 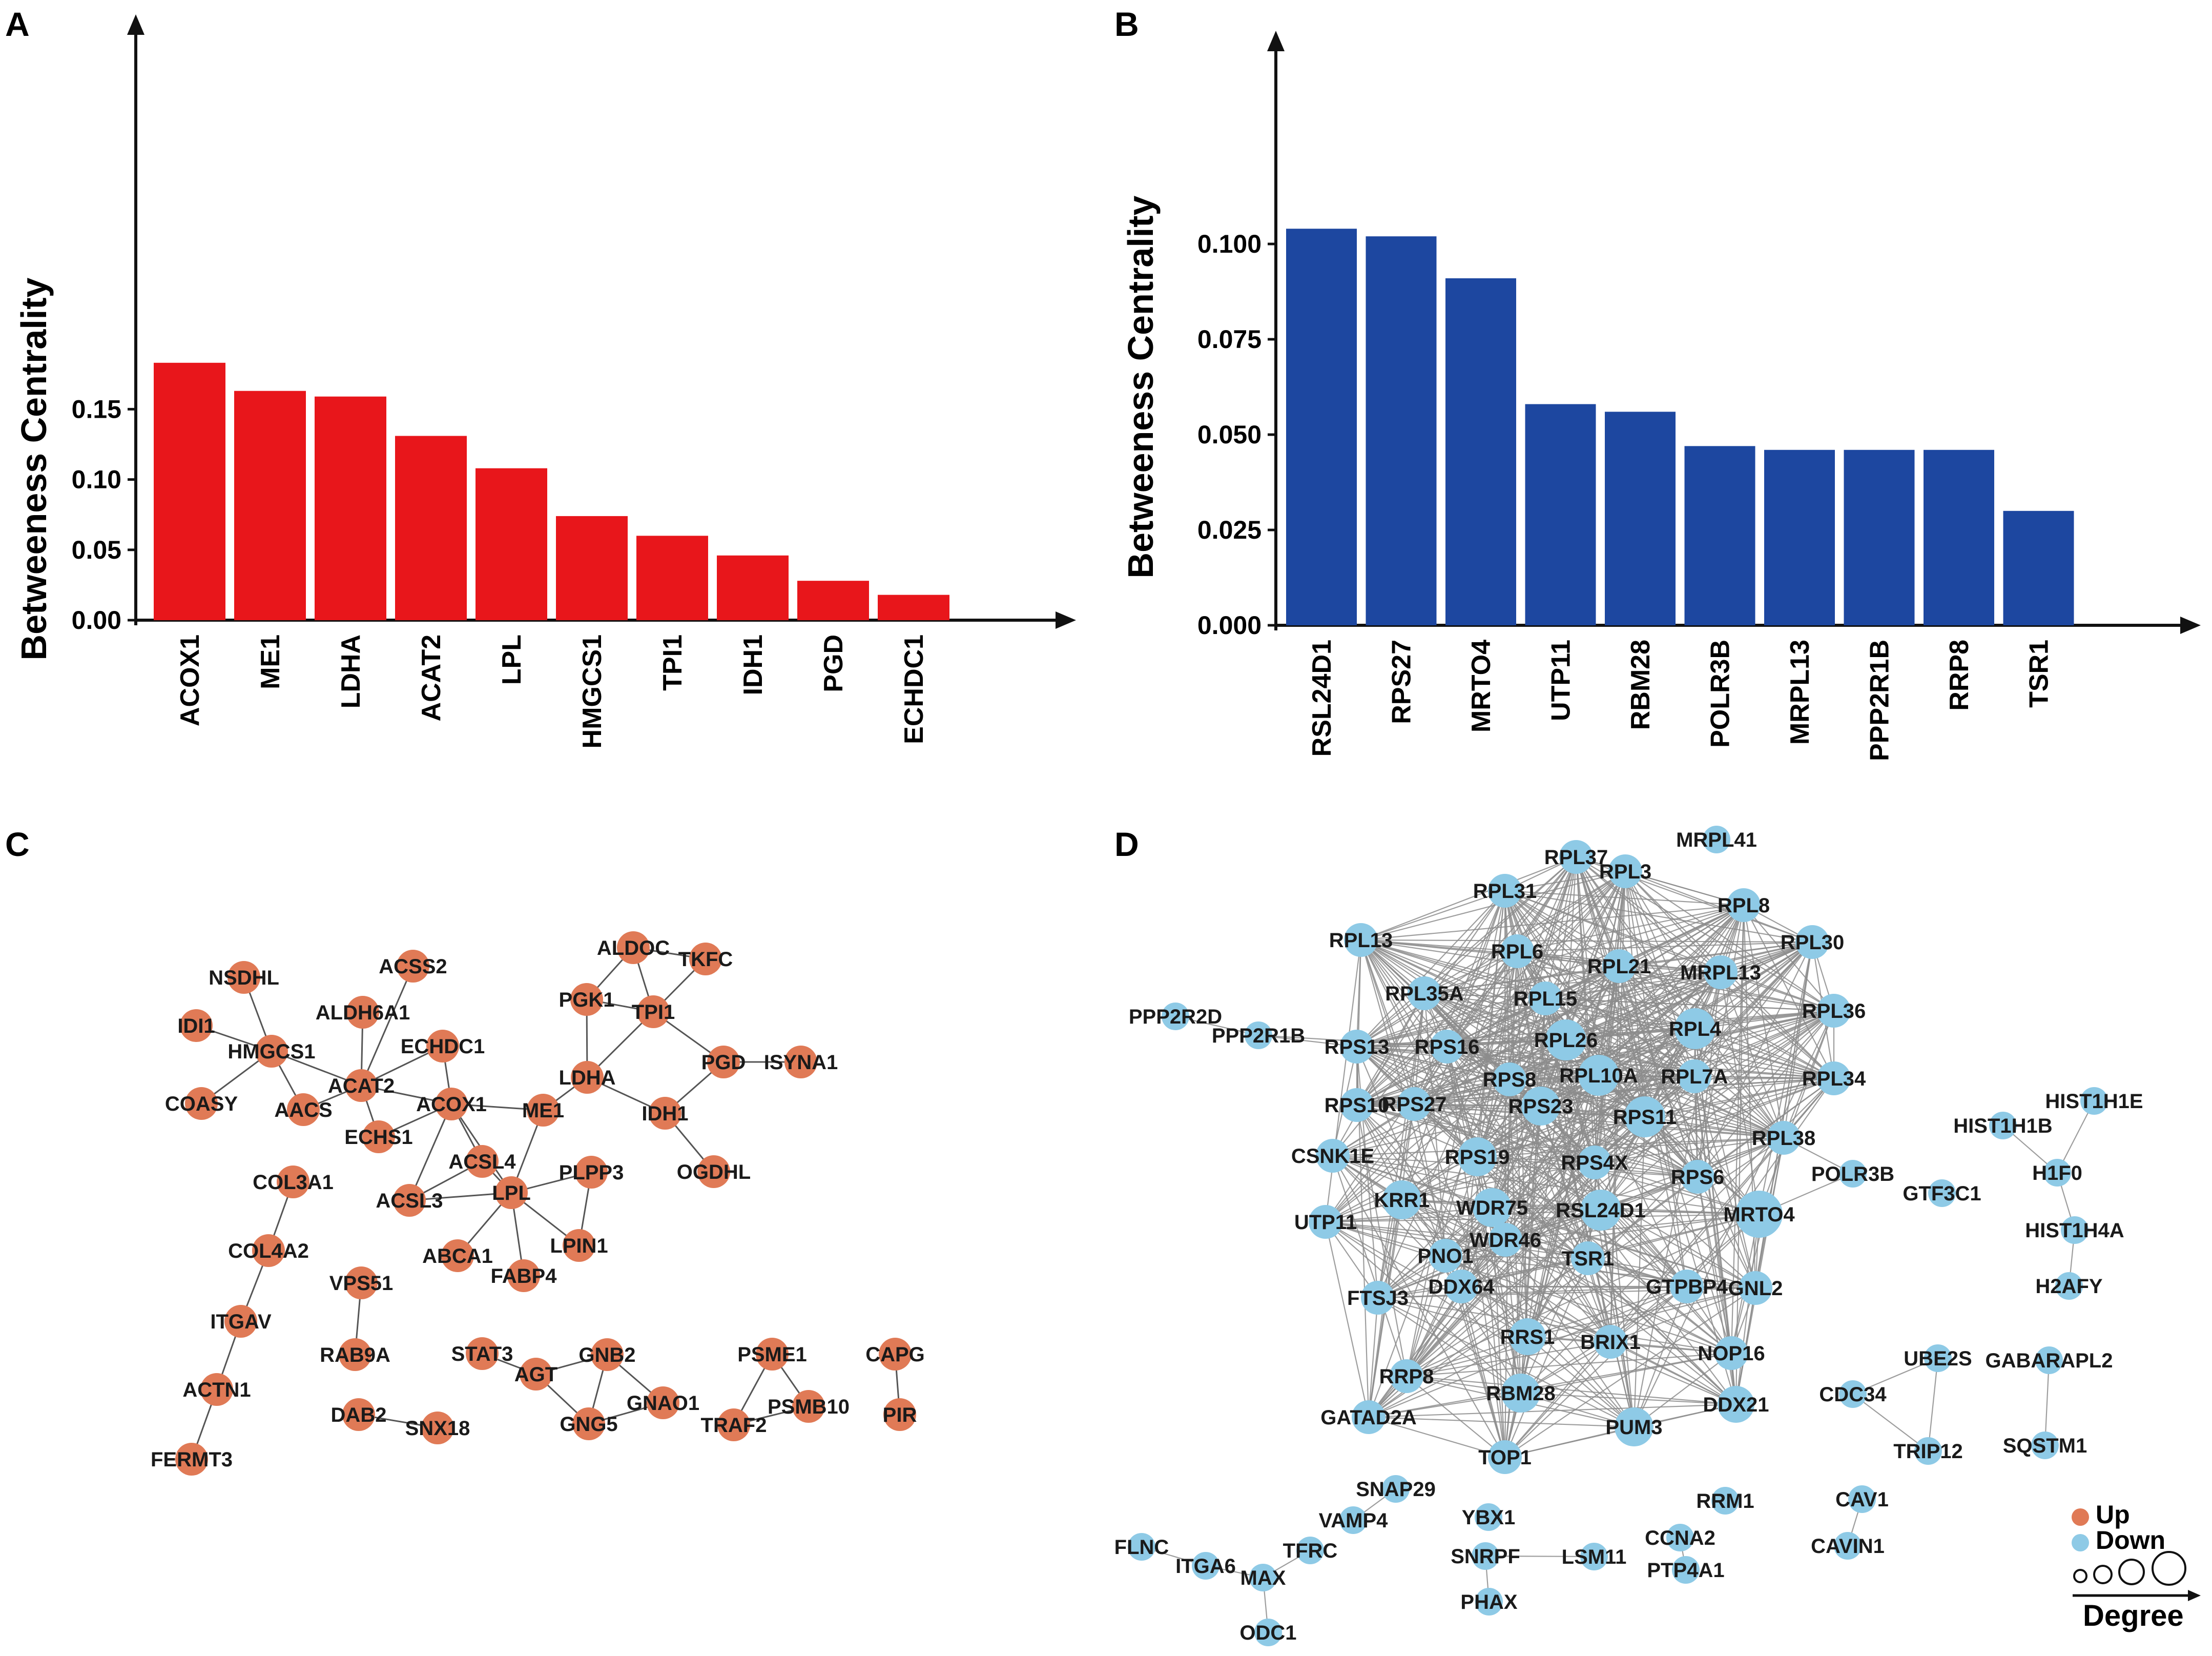 I want to click on node-label: UTP11, so click(x=1325, y=1222).